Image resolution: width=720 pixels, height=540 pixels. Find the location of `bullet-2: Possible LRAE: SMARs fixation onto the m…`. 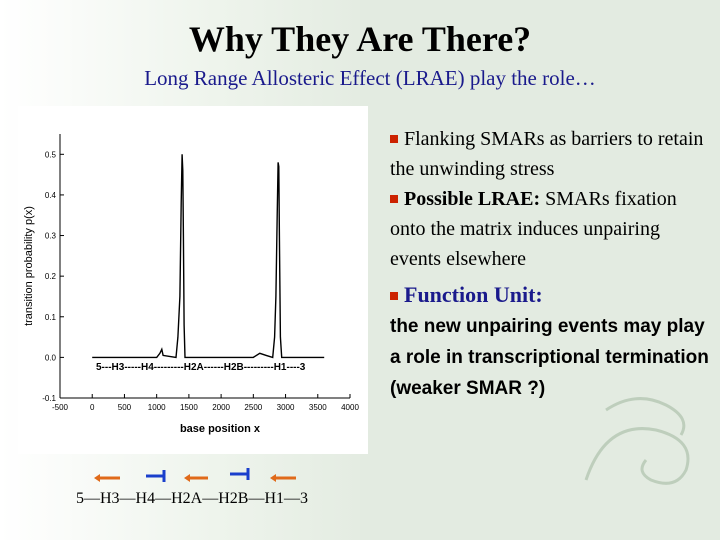

bullet-2: Possible LRAE: SMARs fixation onto the m… is located at coordinates (550, 229).